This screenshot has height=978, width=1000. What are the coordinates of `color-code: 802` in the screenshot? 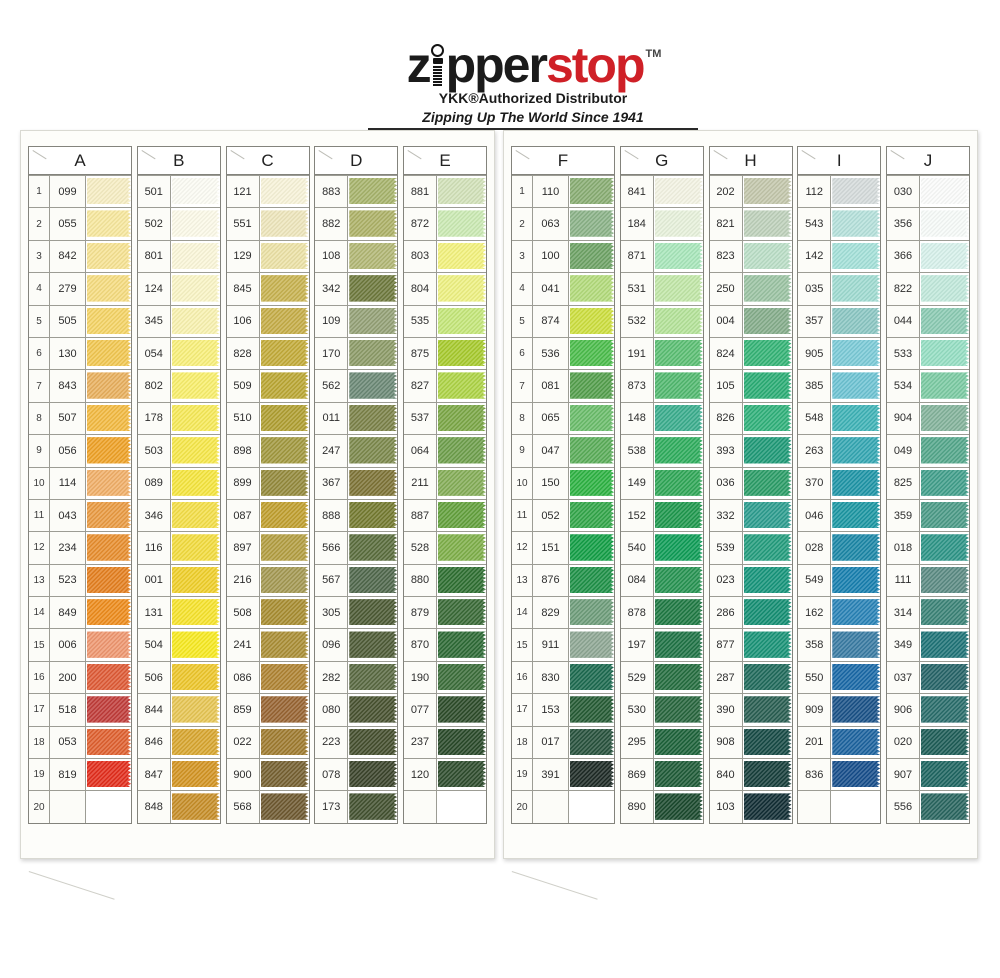 It's located at (154, 386).